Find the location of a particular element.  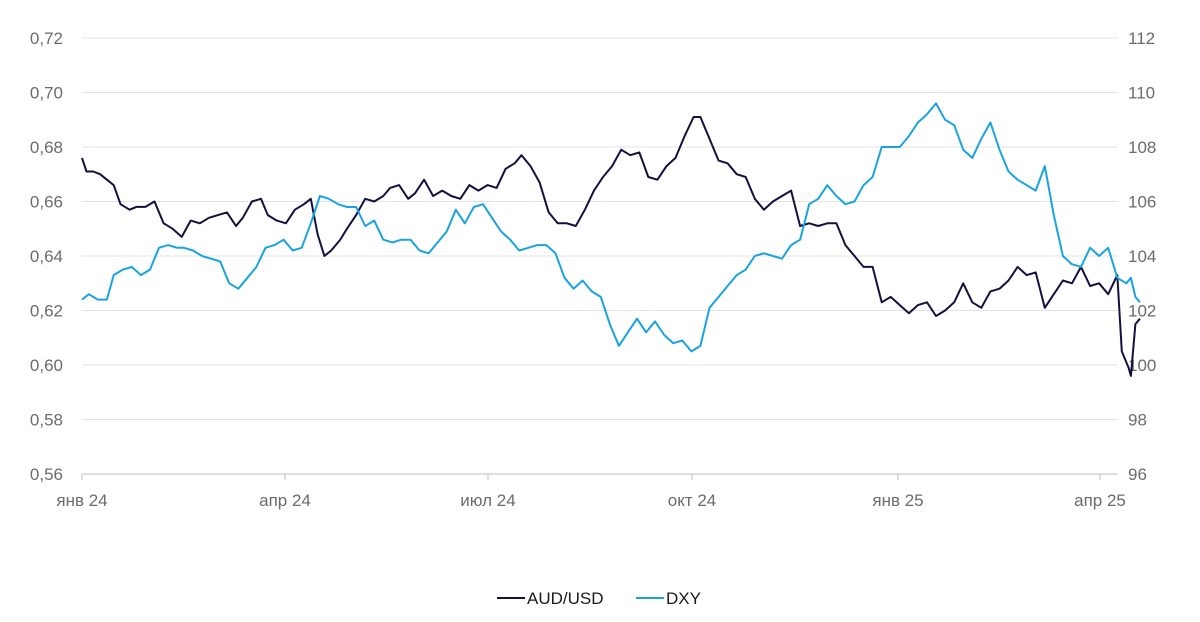

y-right-tick-label: 100 is located at coordinates (1142, 365).